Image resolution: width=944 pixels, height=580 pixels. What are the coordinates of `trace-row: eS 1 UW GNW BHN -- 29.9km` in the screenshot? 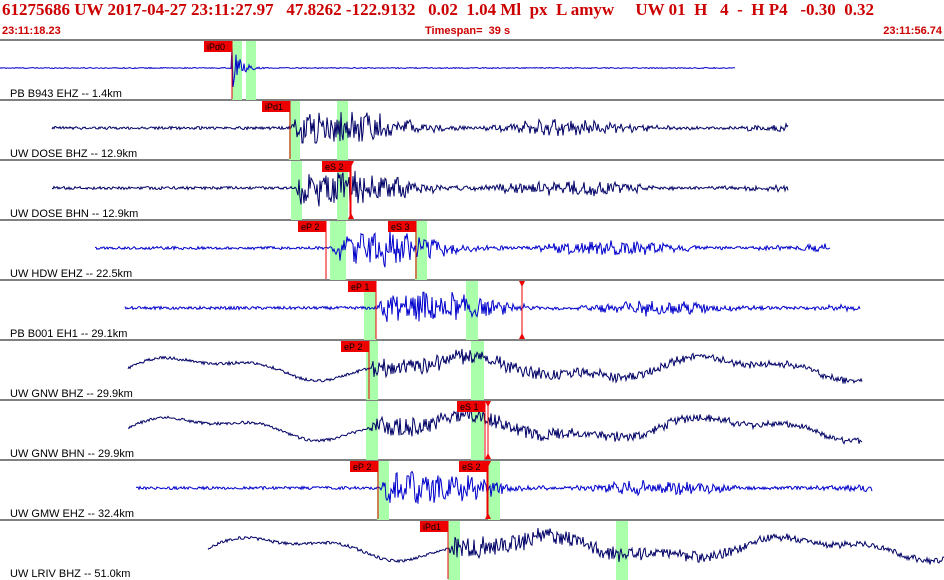 It's located at (436, 430).